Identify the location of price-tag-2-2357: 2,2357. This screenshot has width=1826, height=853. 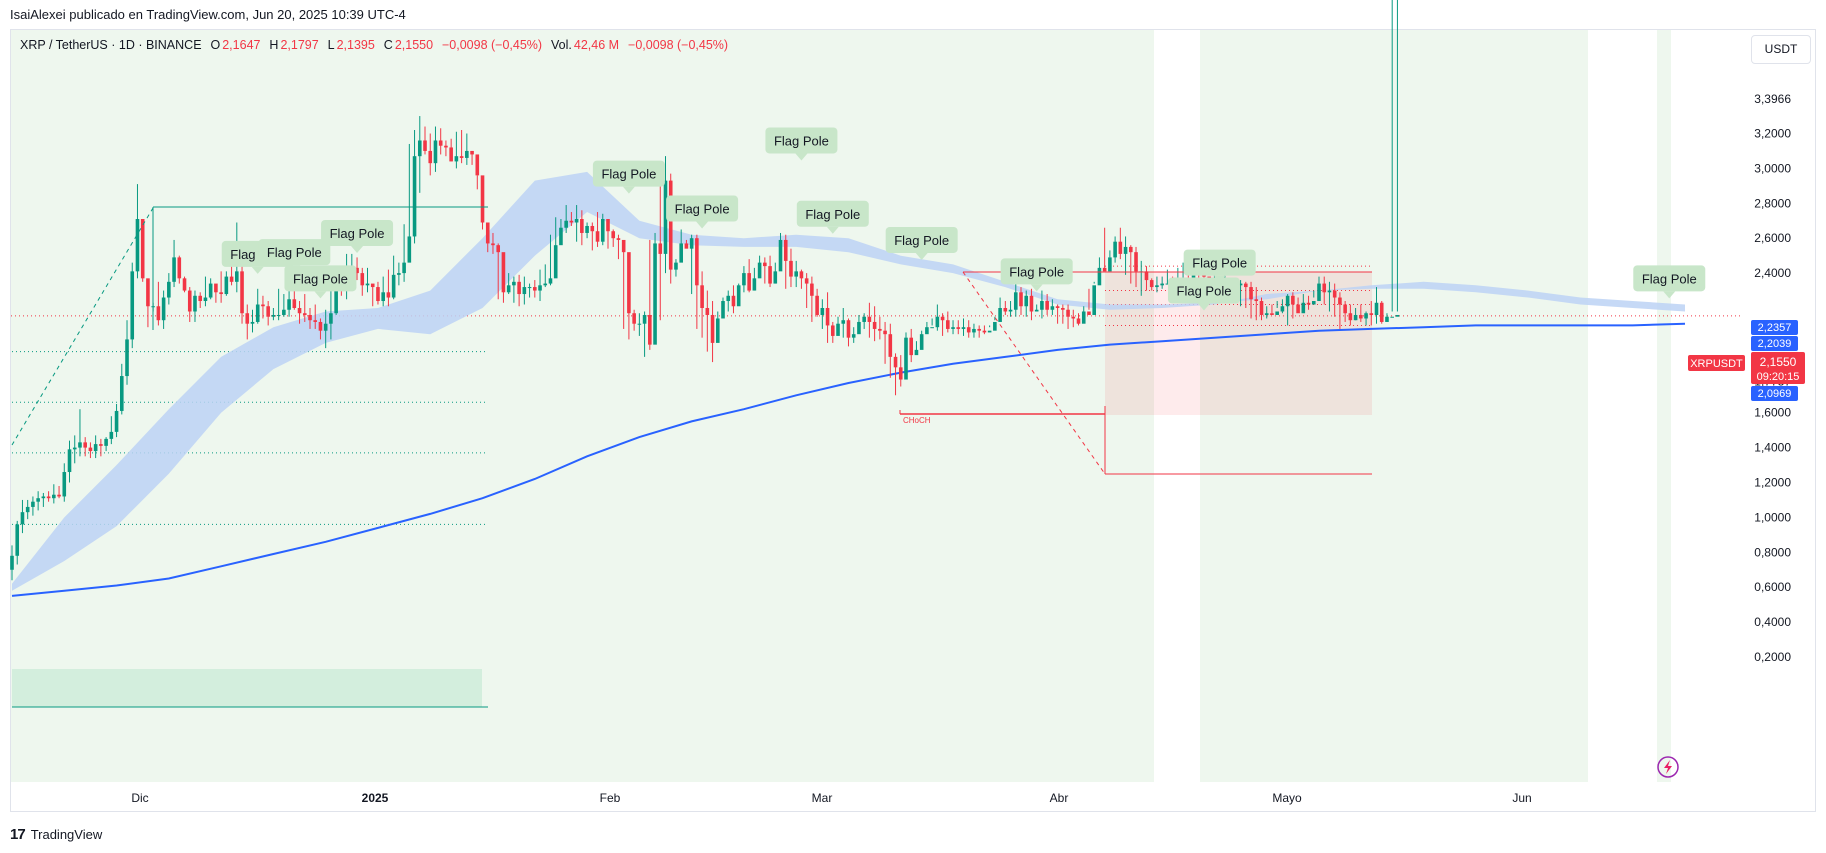
(1774, 327).